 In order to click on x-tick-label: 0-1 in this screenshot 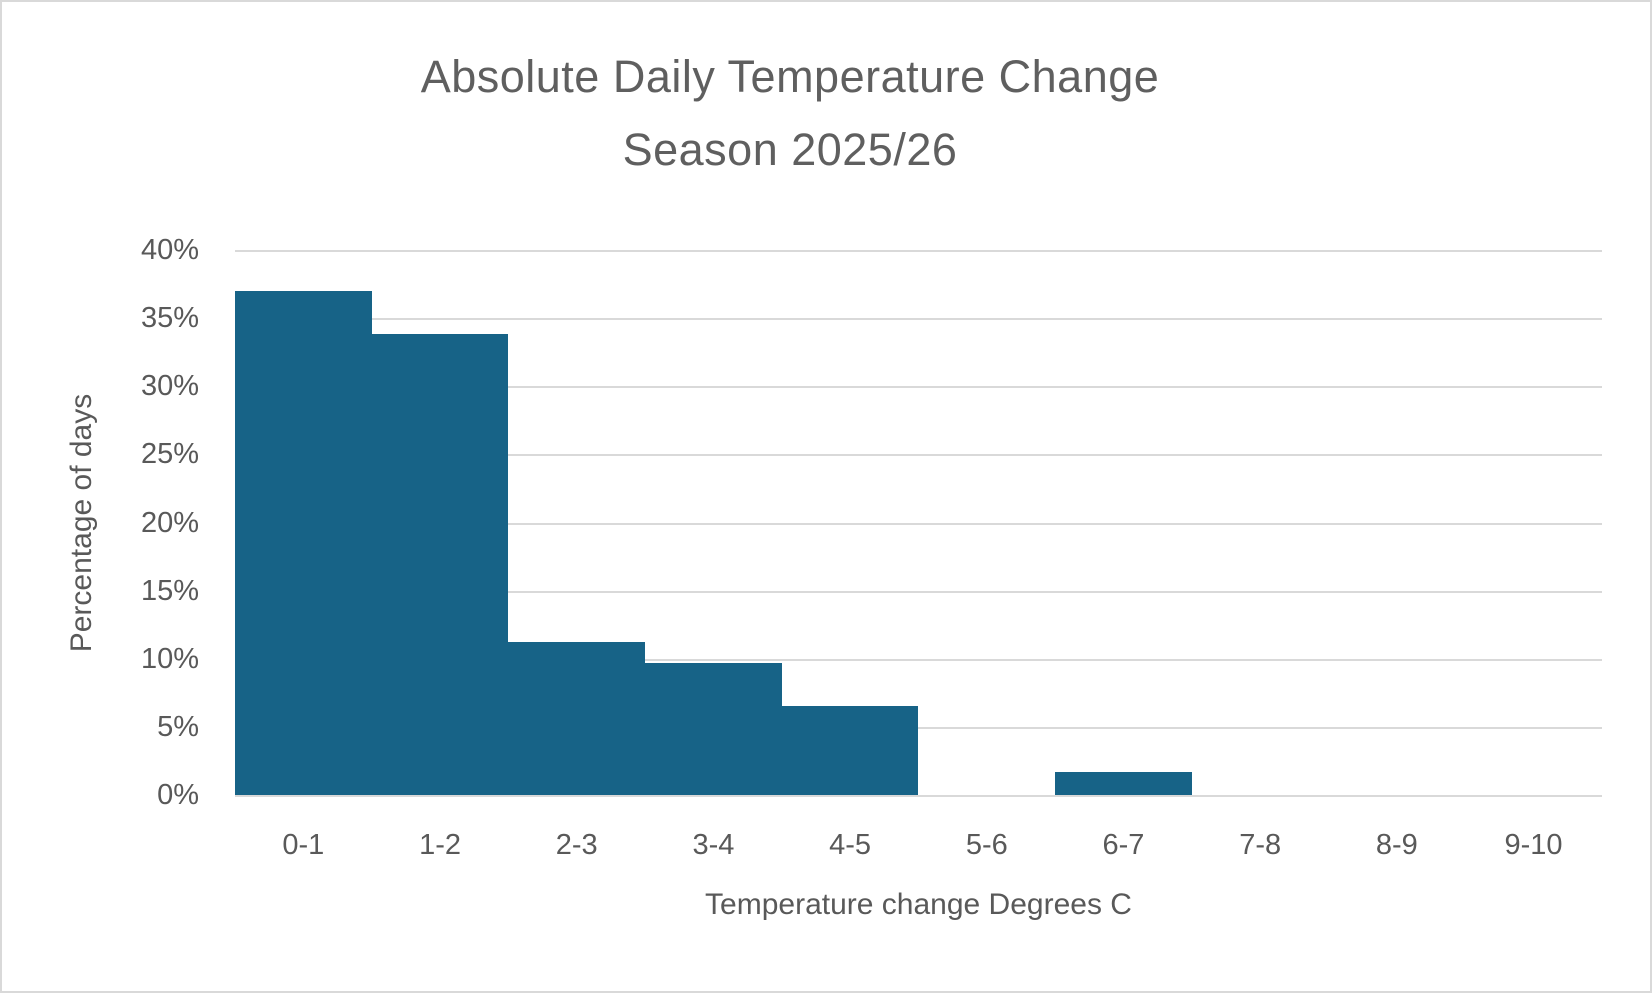, I will do `click(303, 845)`.